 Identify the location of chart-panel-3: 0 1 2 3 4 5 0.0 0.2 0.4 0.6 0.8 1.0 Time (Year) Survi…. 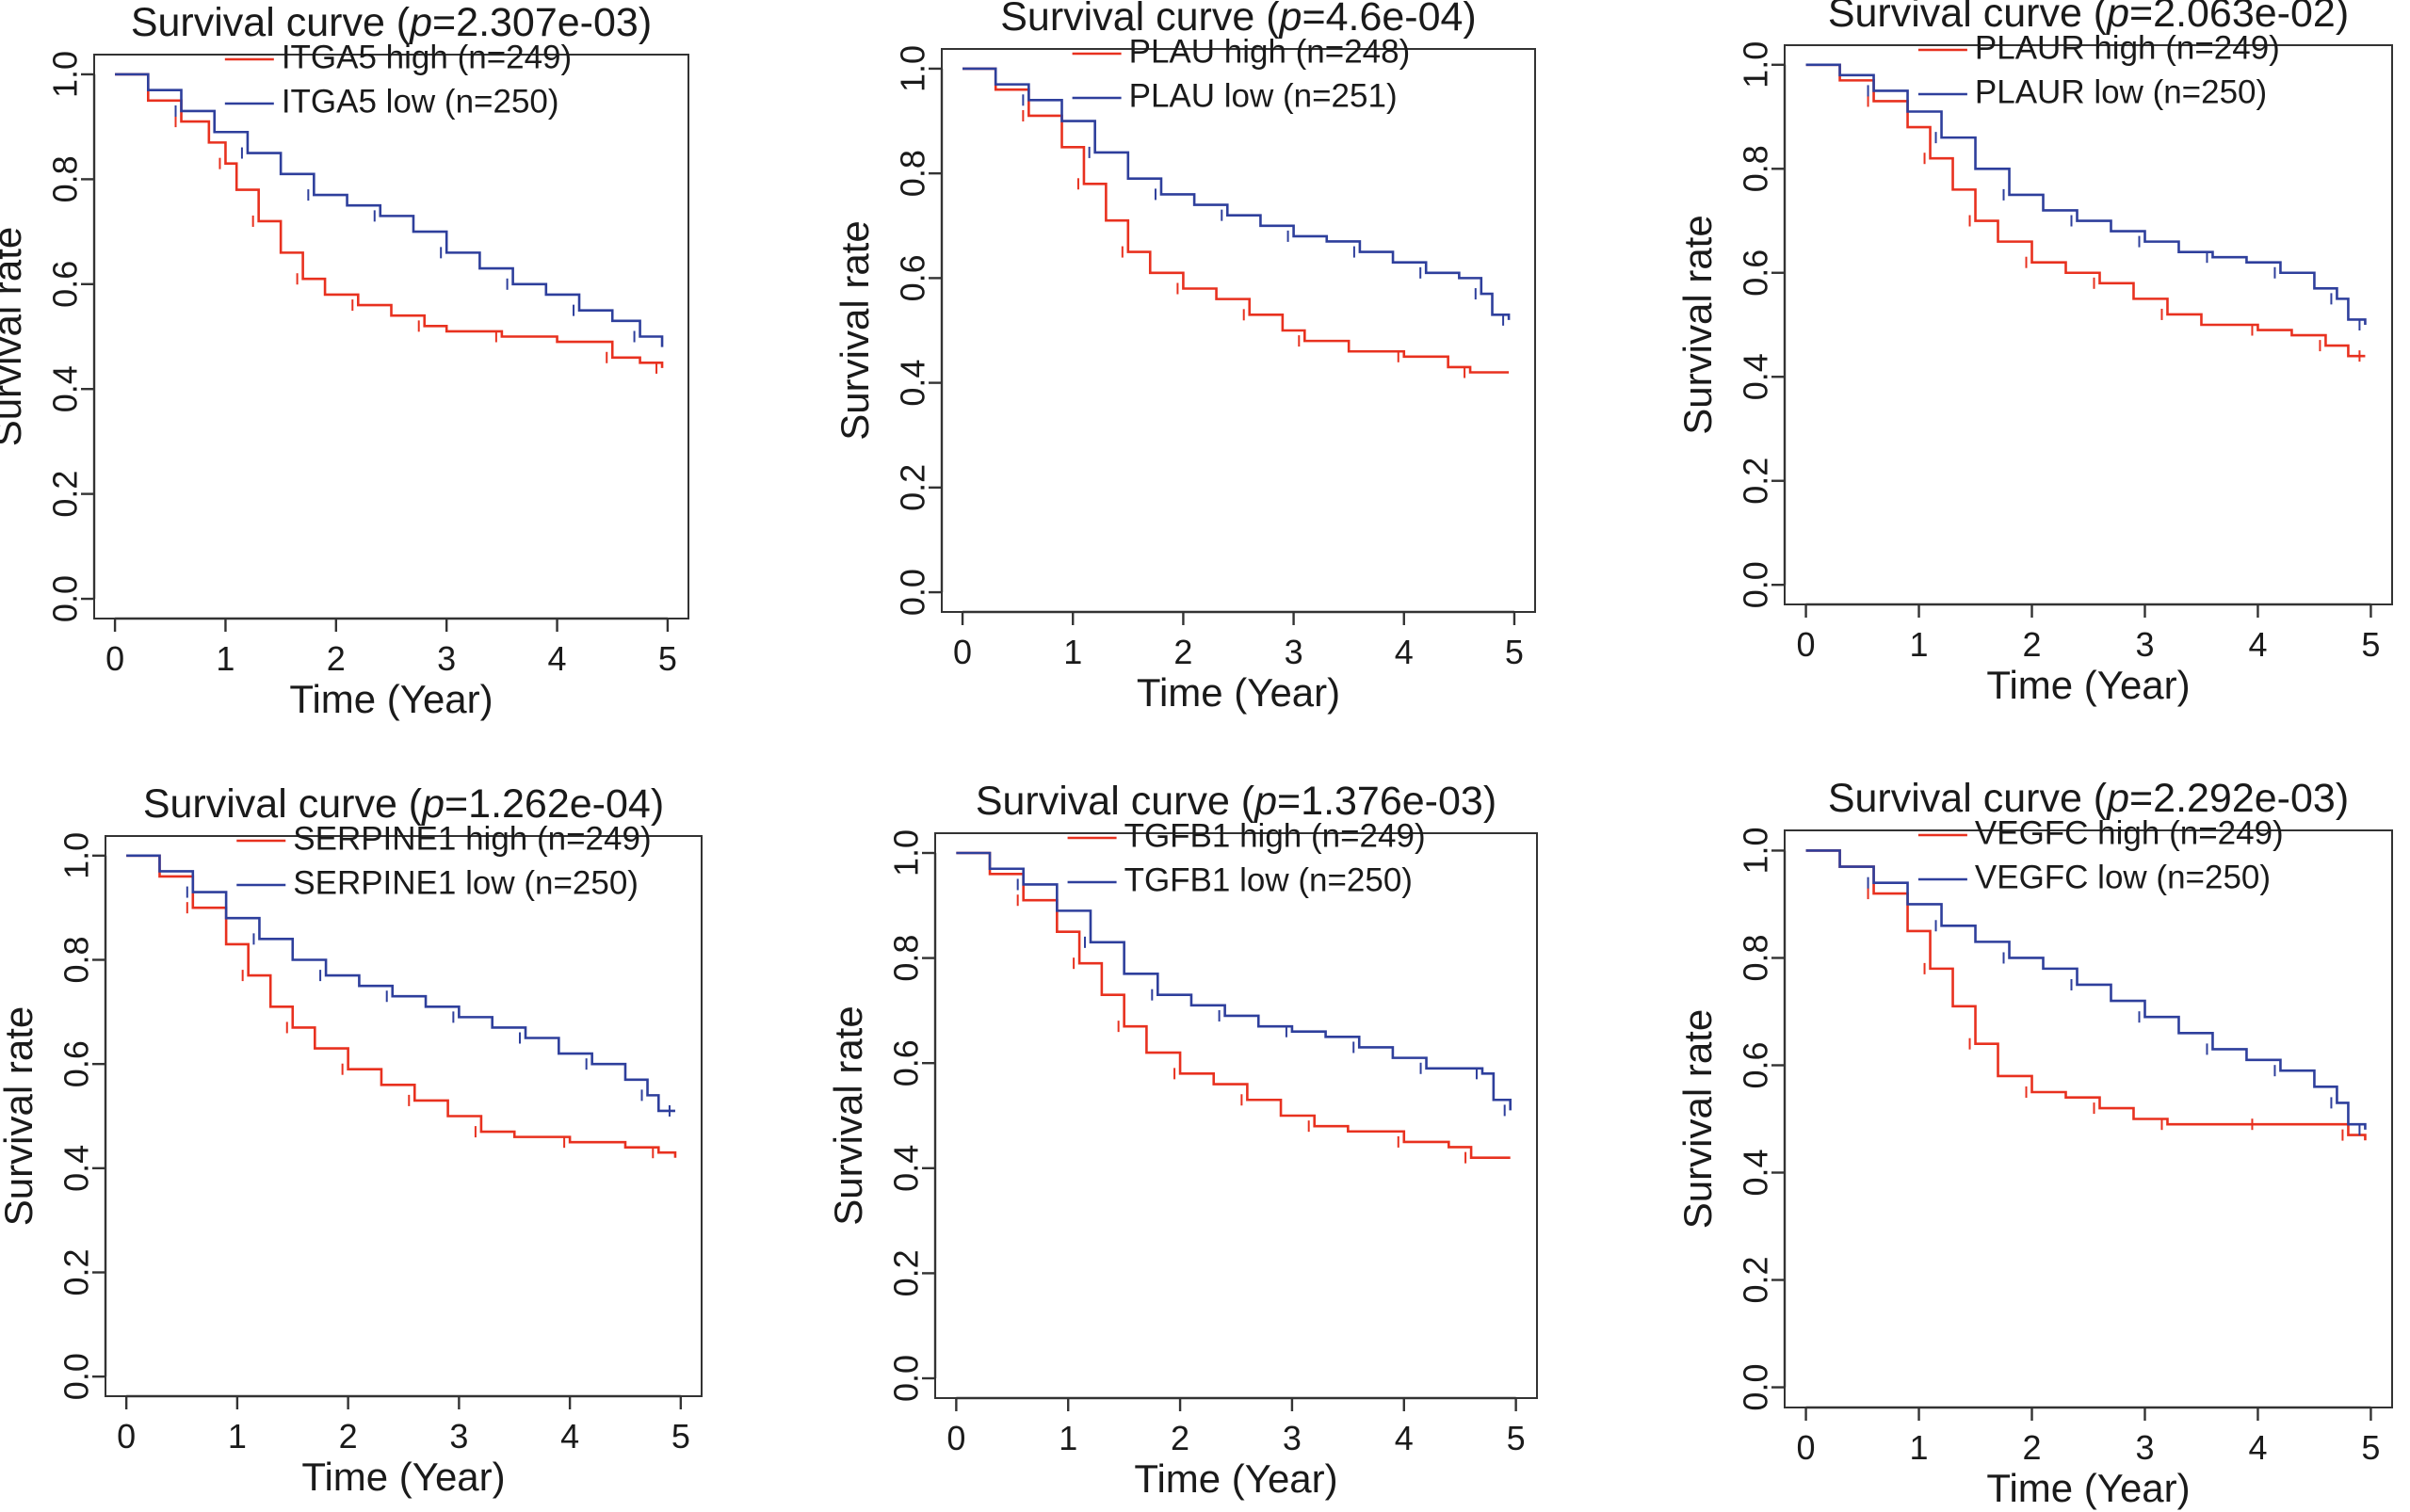
(2034, 353).